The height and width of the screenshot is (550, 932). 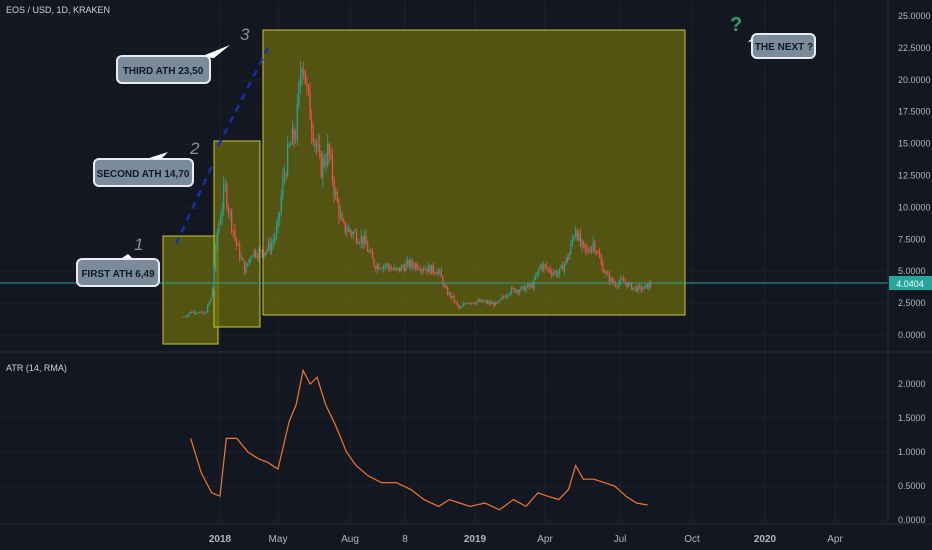 What do you see at coordinates (58, 10) in the screenshot?
I see `symbol-title: EOS / USD, 1D, KRAKEN` at bounding box center [58, 10].